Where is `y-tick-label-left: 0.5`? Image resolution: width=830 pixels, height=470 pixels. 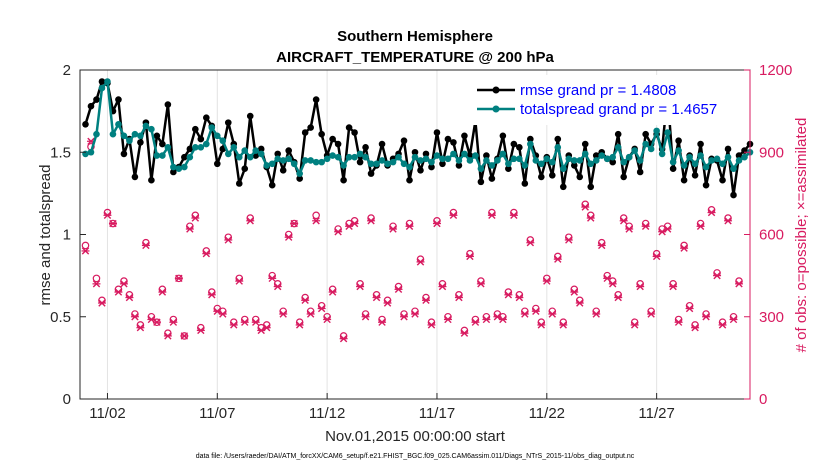 y-tick-label-left: 0.5 is located at coordinates (60, 317).